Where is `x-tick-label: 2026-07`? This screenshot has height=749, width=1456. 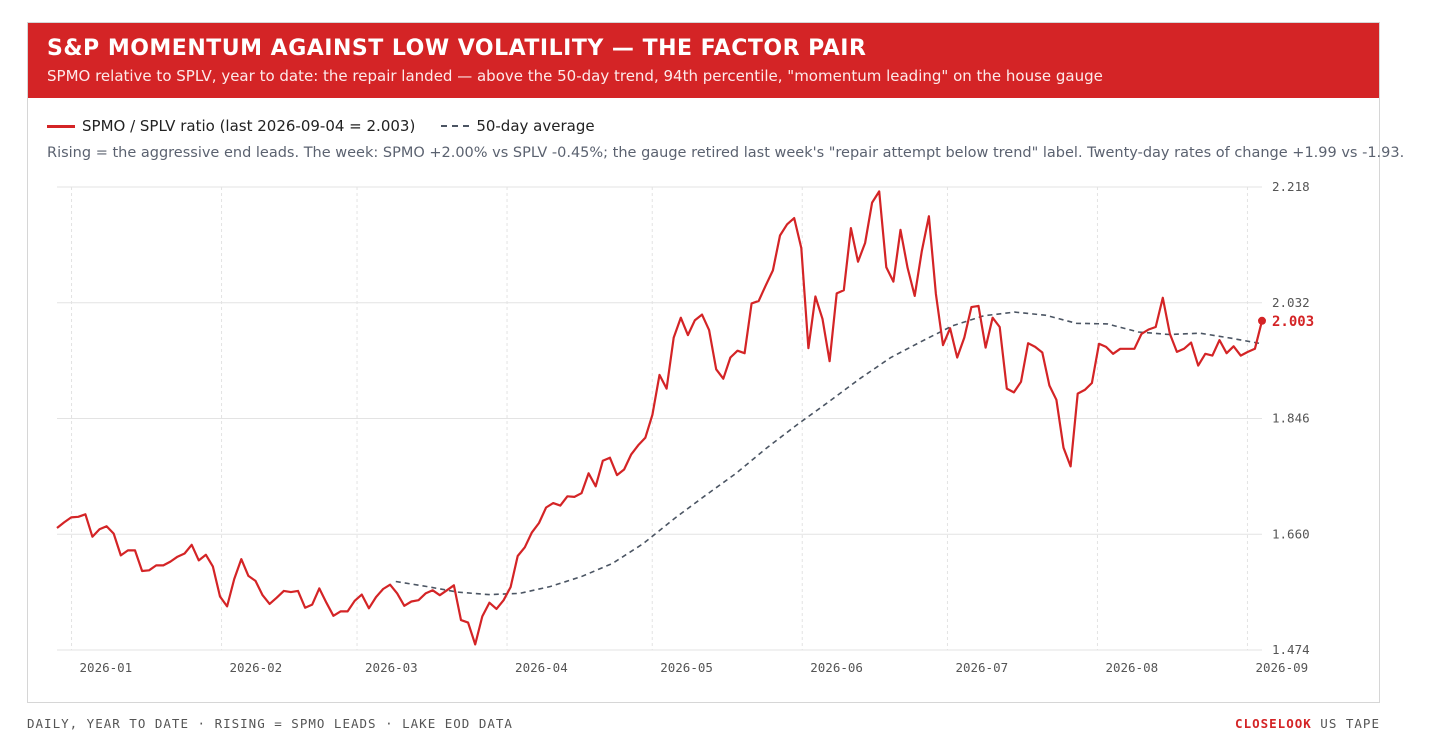
x-tick-label: 2026-07 is located at coordinates (981, 667).